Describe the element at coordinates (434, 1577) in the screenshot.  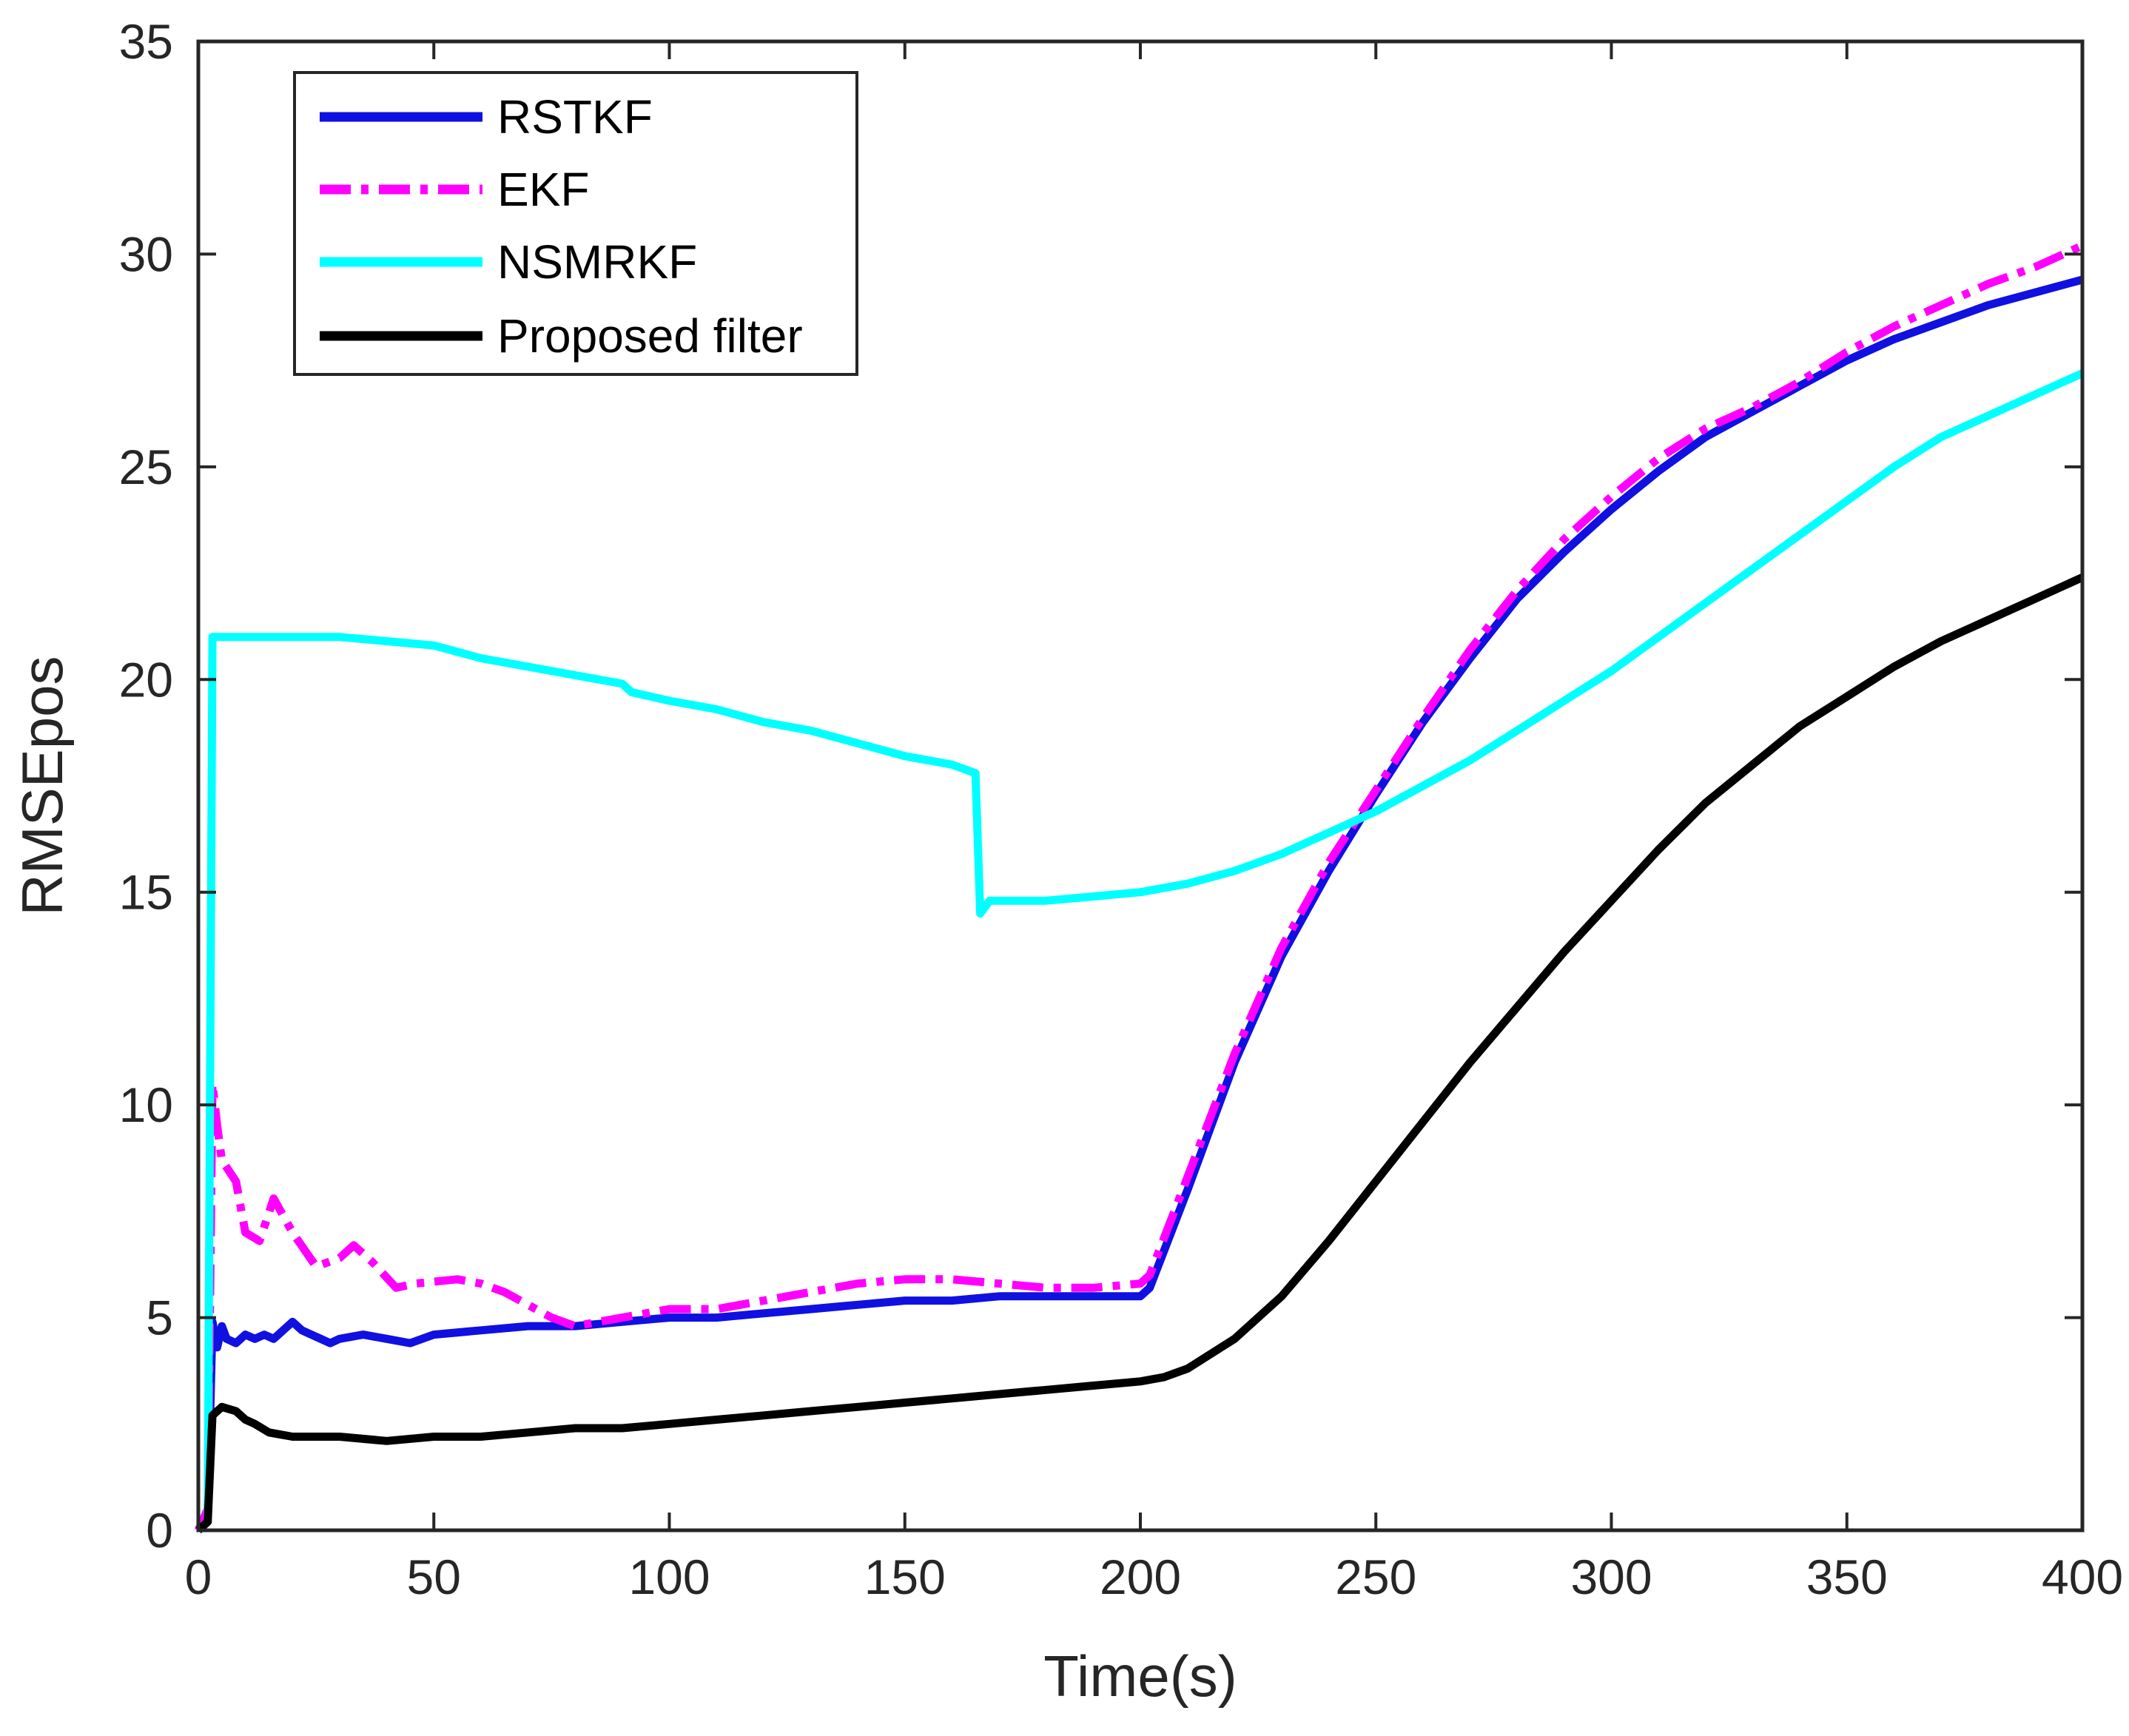
I see `x-tick-label: 50` at that location.